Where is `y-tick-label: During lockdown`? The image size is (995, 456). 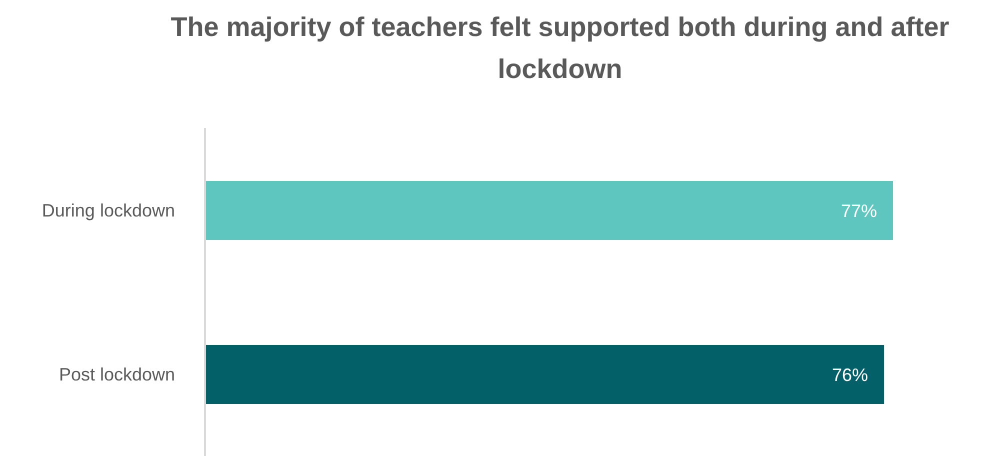
y-tick-label: During lockdown is located at coordinates (108, 210).